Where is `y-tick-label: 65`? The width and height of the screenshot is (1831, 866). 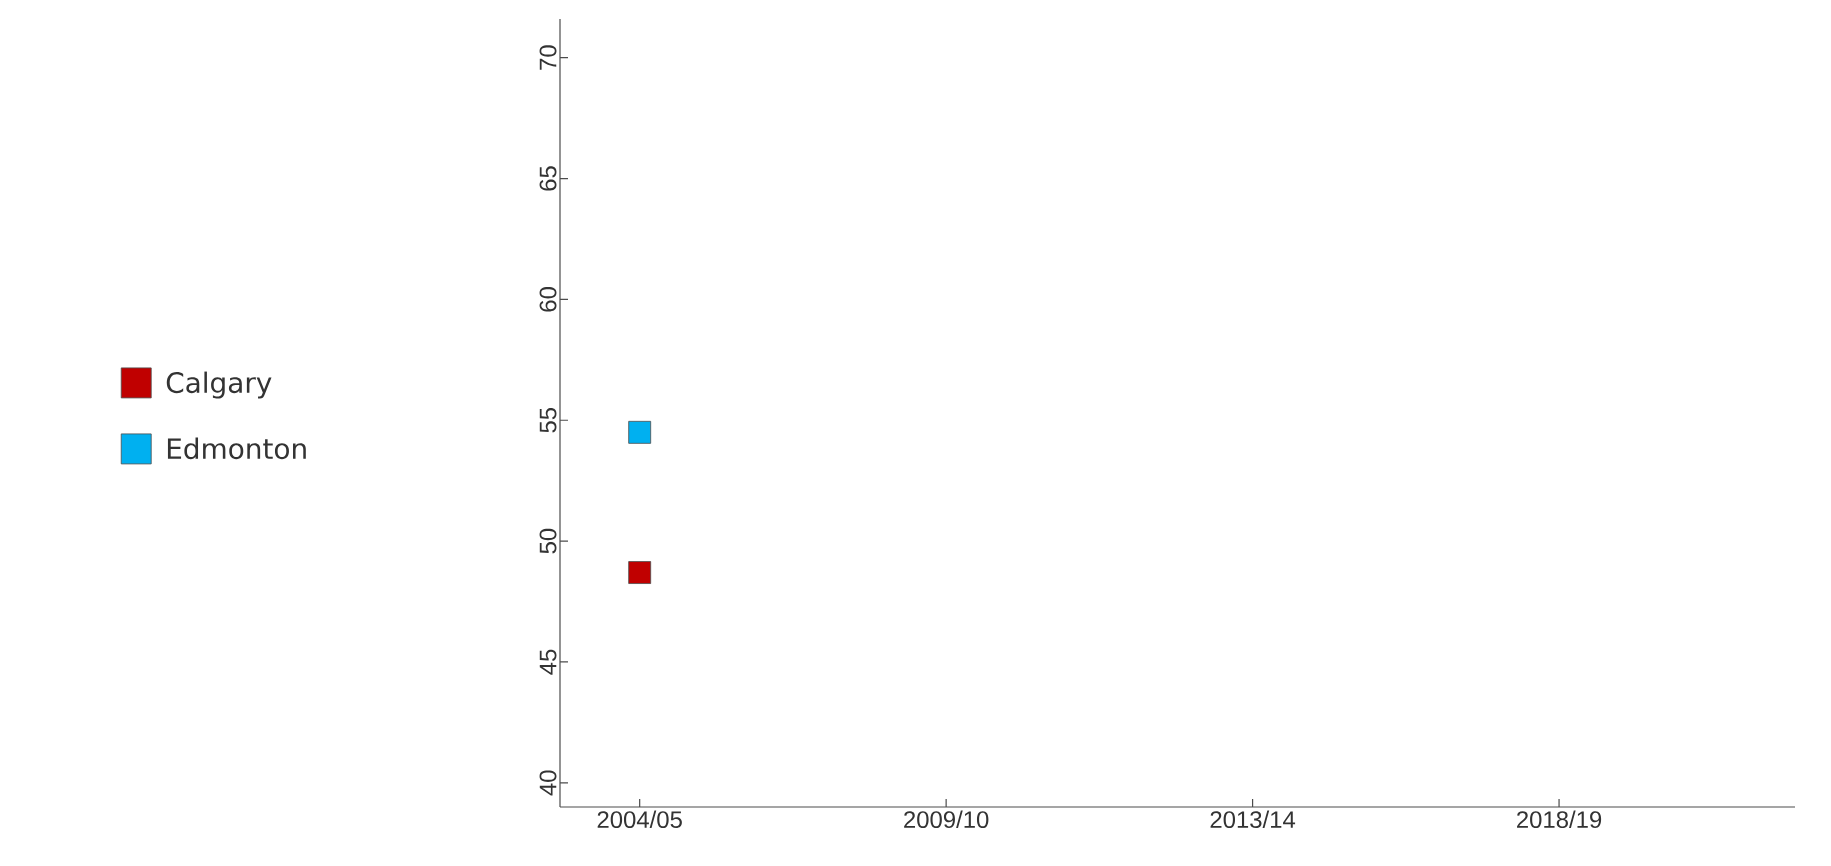 y-tick-label: 65 is located at coordinates (548, 178).